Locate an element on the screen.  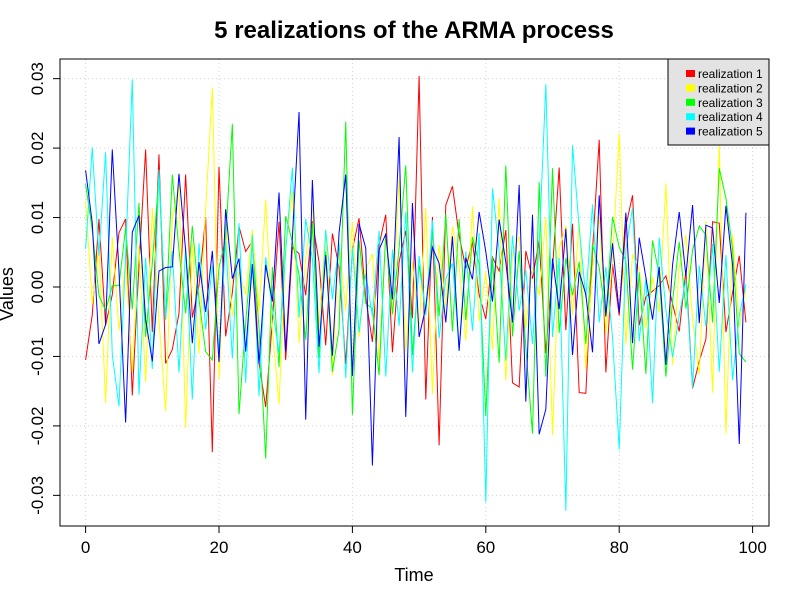
chart-title: 5 realizations of the ARMA process is located at coordinates (414, 30).